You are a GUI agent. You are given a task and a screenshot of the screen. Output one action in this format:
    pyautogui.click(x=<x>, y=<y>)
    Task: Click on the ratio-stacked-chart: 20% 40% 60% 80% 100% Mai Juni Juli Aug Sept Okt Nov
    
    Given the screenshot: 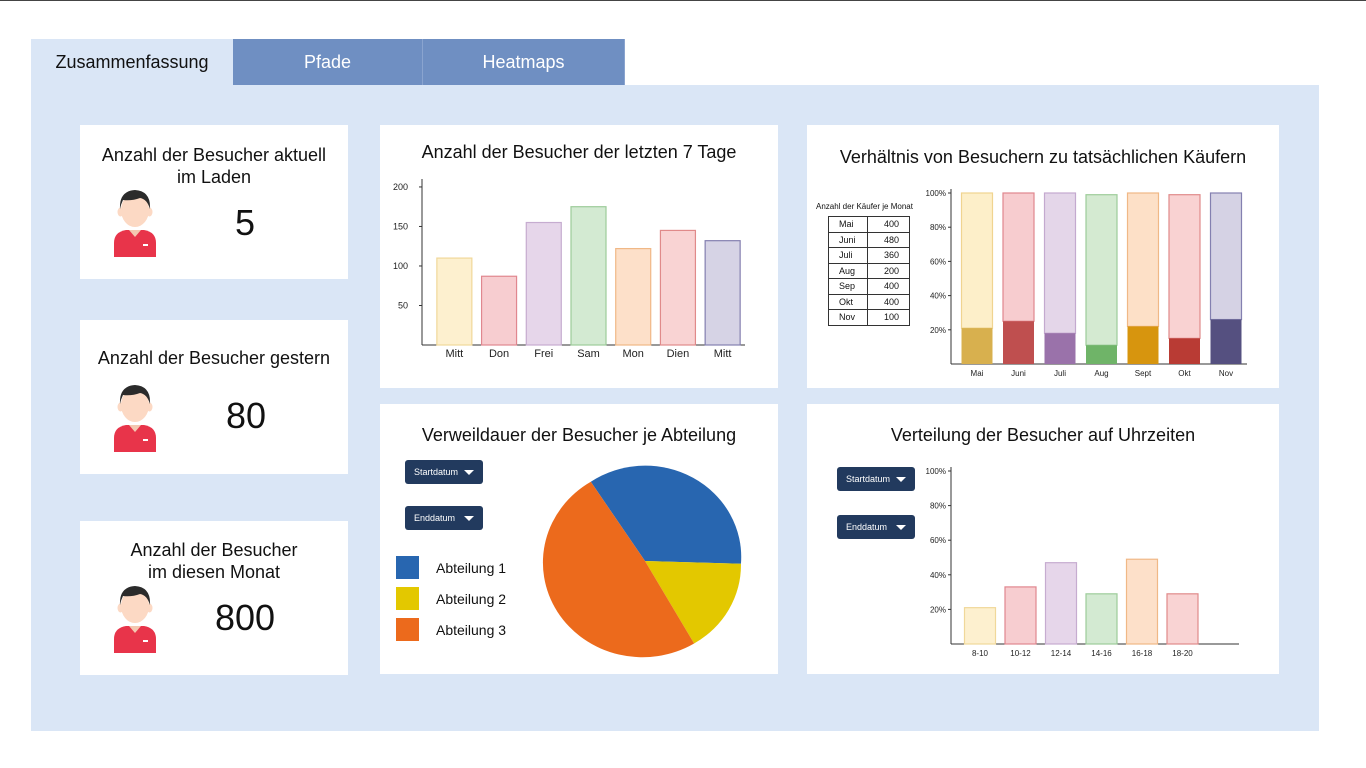 What is the action you would take?
    pyautogui.click(x=1086, y=283)
    